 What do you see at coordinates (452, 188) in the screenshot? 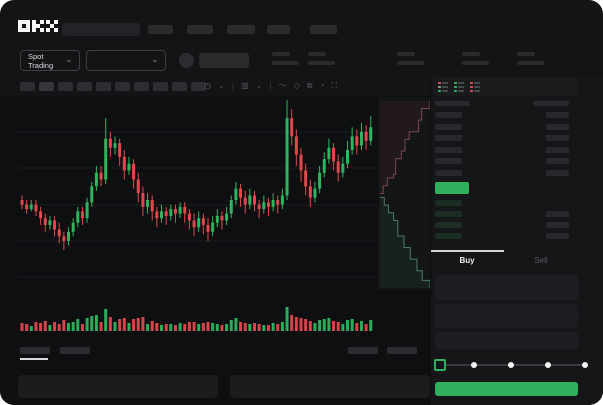
I see `last-price-highlight` at bounding box center [452, 188].